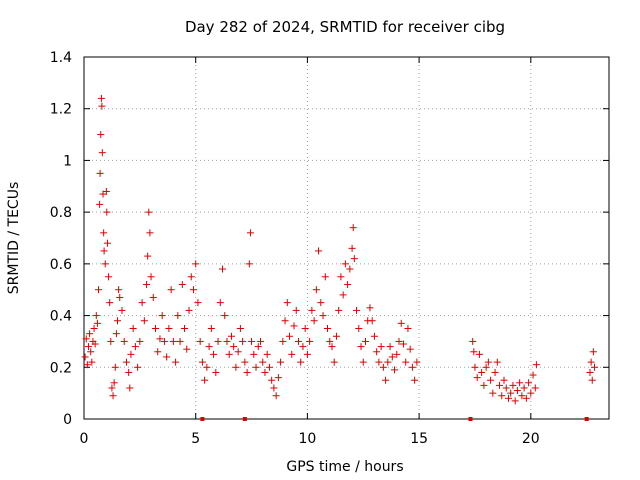  I want to click on y-tick-label: 0, so click(67, 420).